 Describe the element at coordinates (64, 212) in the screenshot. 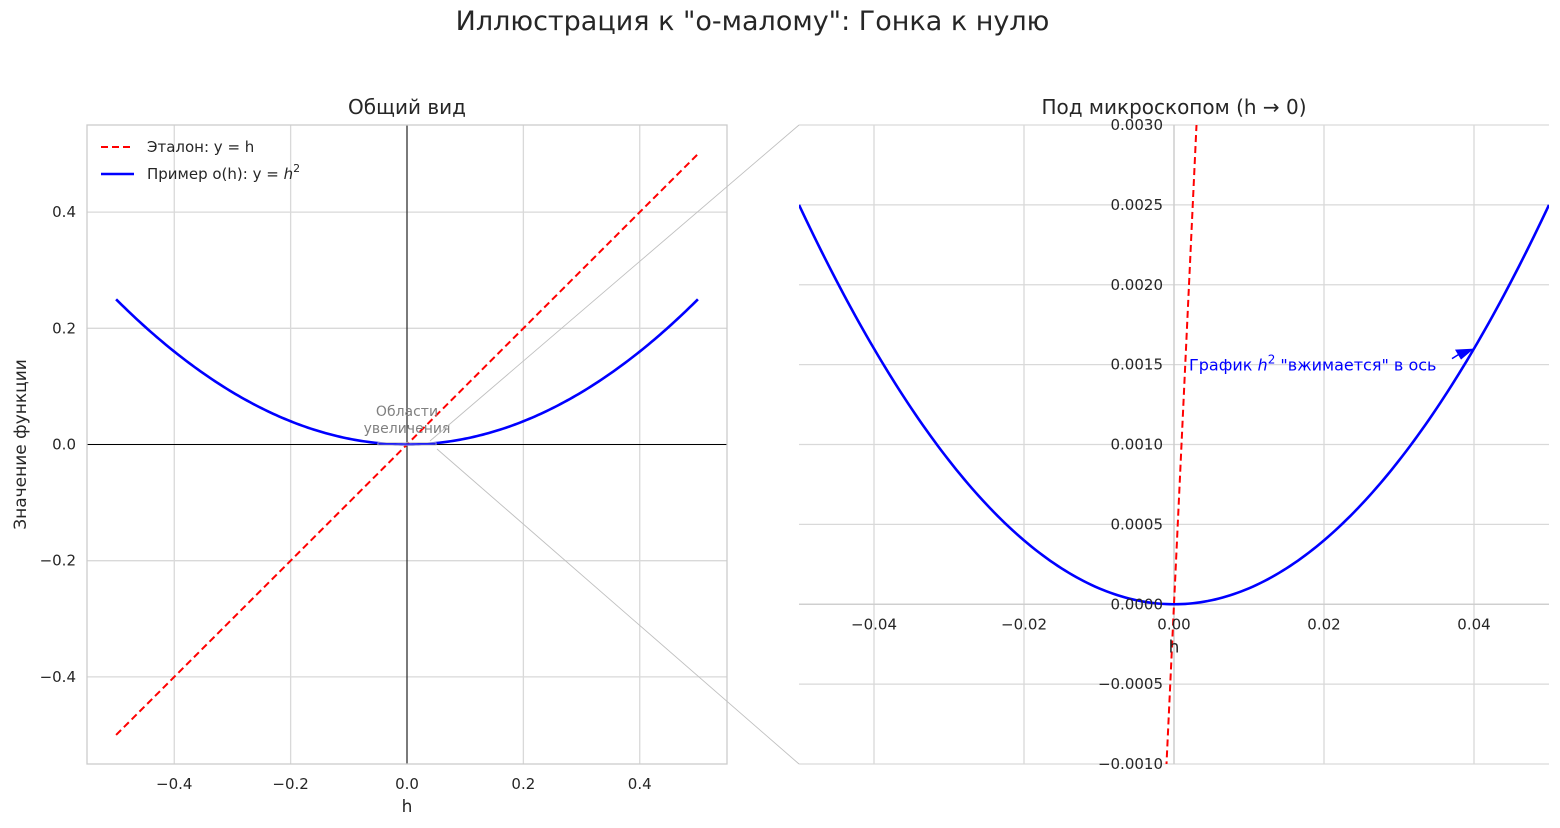

I see `y-tick-label: 0.4` at that location.